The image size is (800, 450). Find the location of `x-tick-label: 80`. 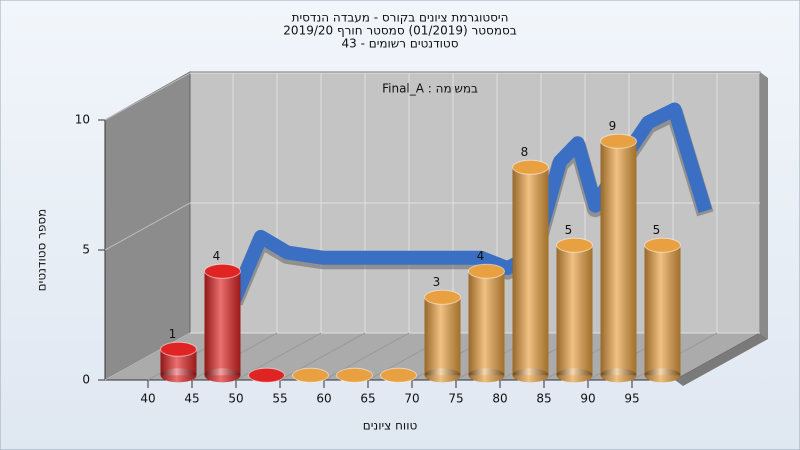

x-tick-label: 80 is located at coordinates (499, 399).